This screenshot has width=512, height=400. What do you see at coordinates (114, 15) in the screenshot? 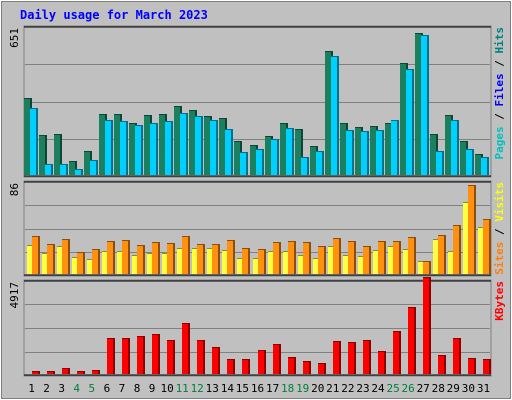
I see `chart-title: Daily usage for March 2023` at bounding box center [114, 15].